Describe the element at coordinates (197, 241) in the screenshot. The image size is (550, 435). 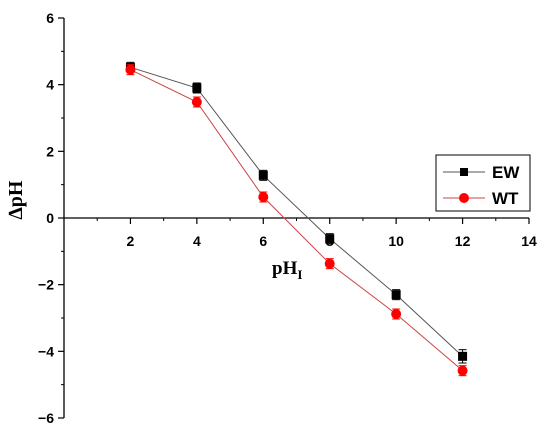
I see `x-tick-label: 4` at that location.